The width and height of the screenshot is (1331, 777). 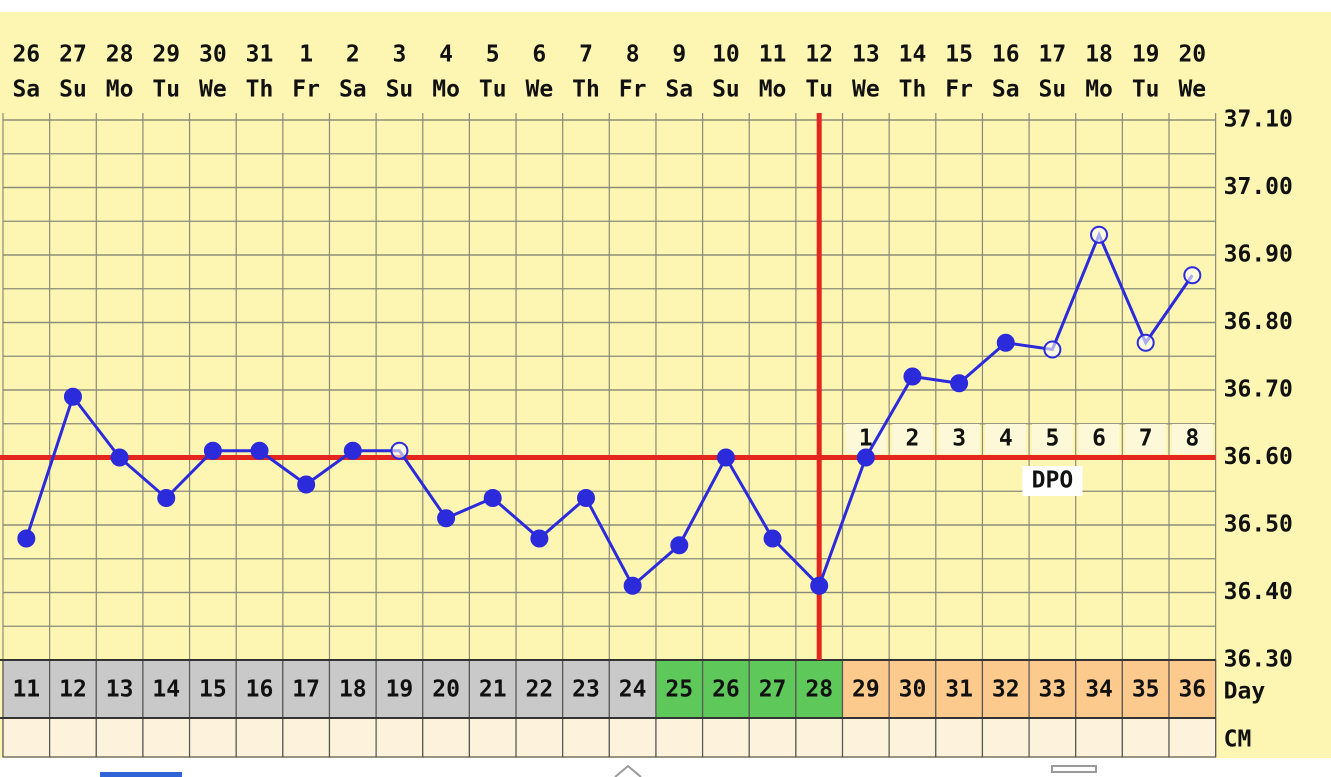 I want to click on date-label: 30, so click(x=213, y=55).